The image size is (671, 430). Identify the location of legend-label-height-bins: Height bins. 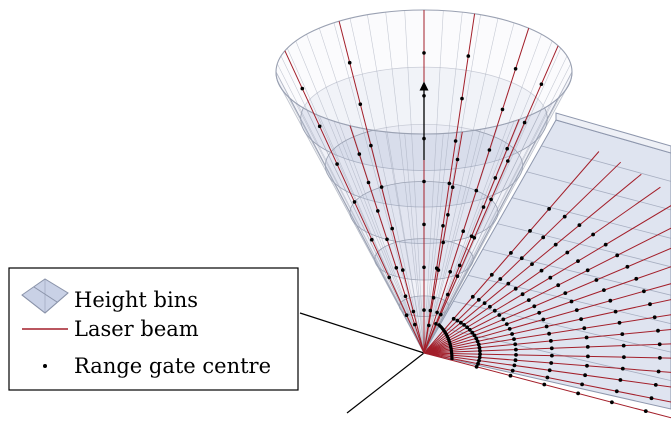
(136, 300).